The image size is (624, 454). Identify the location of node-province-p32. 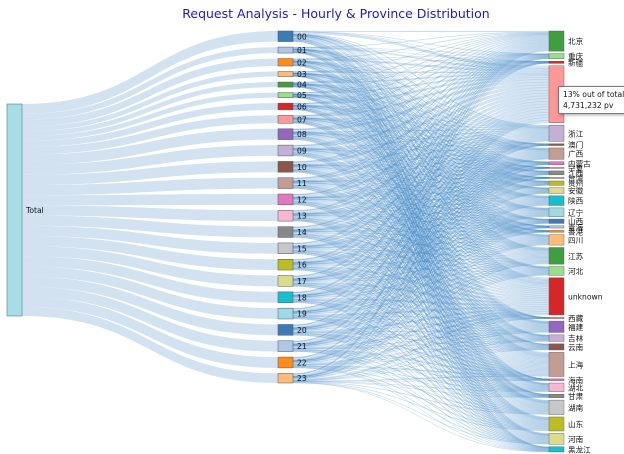
(556, 439).